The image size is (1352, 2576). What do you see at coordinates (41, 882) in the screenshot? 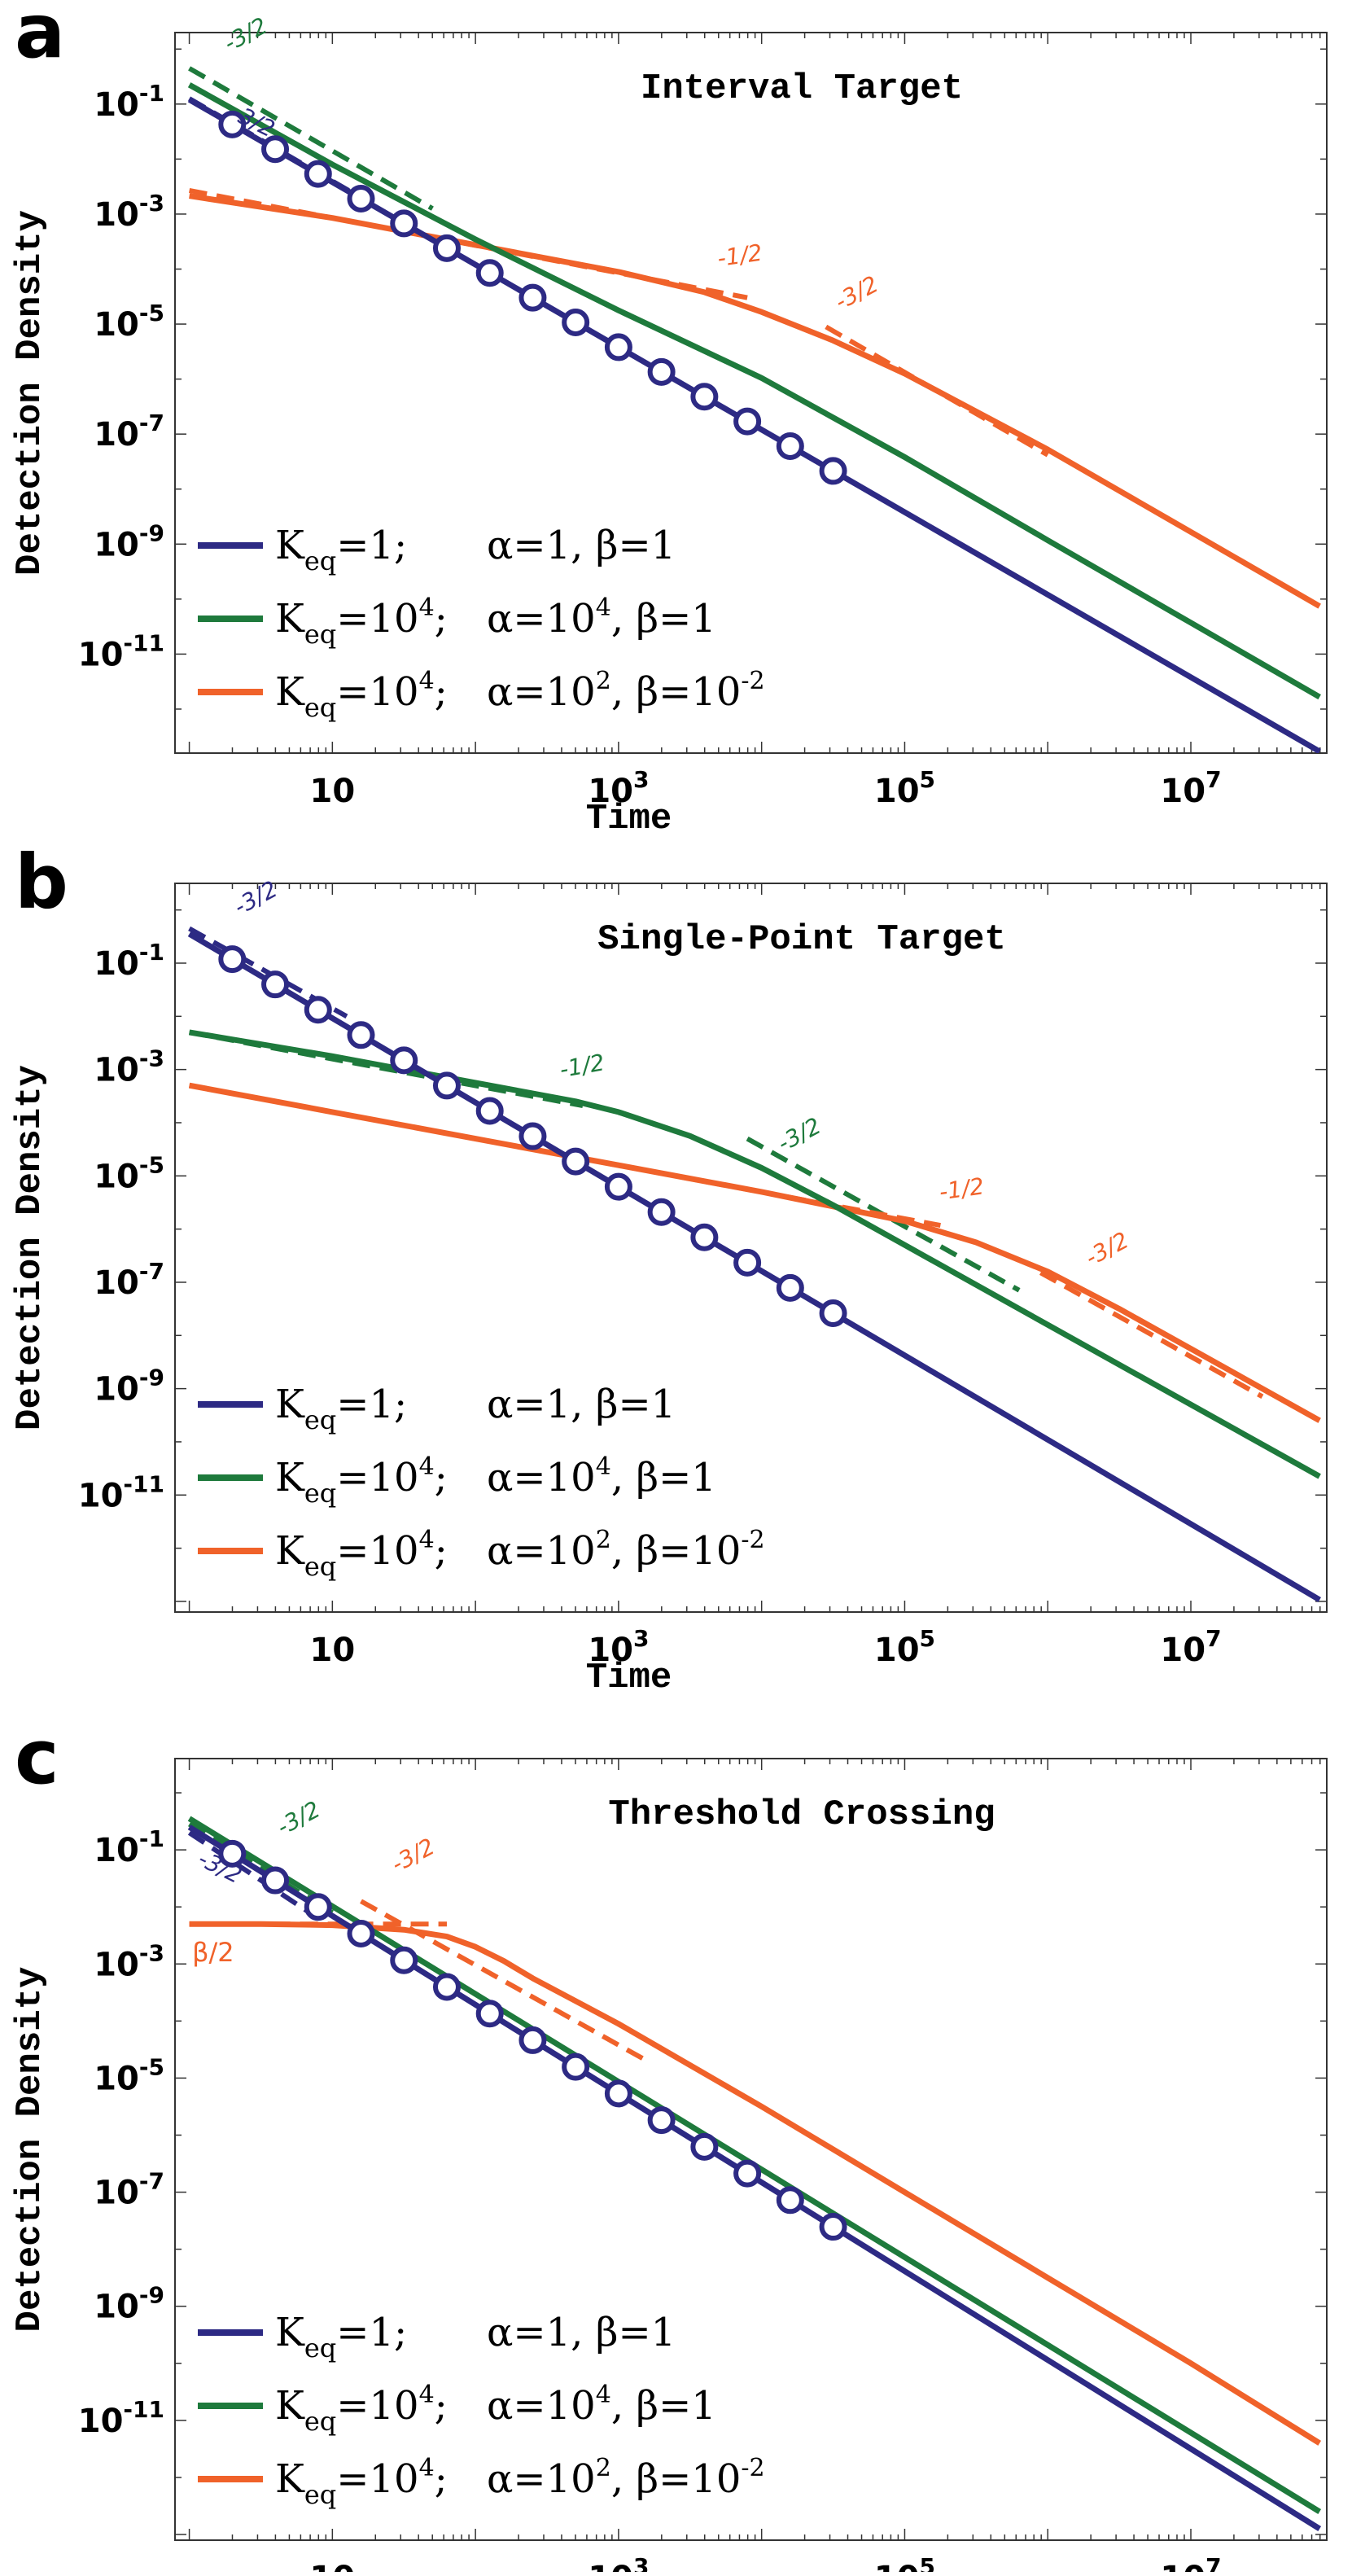
I see `panel-label: b` at bounding box center [41, 882].